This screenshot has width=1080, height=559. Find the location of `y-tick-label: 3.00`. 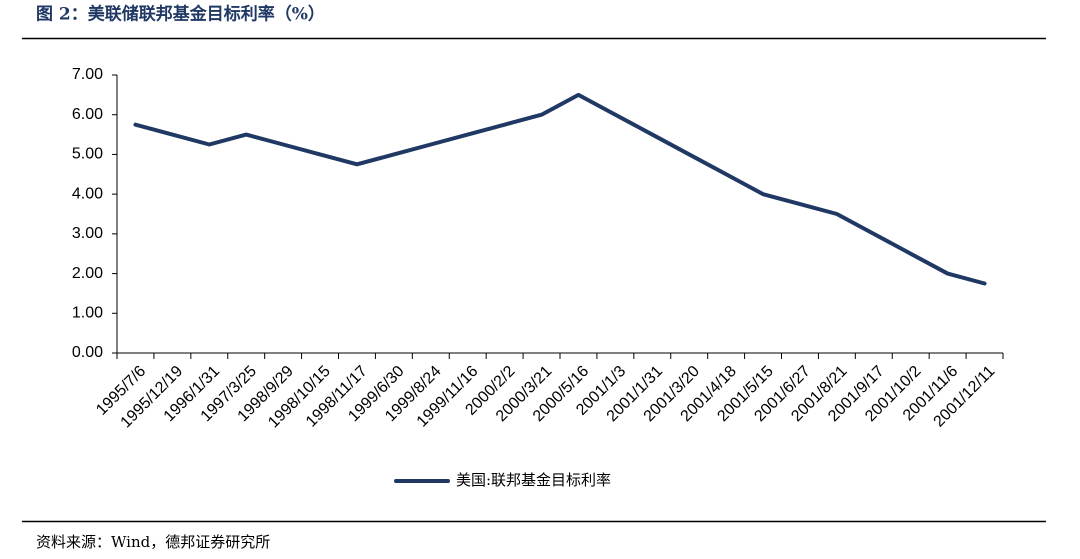

y-tick-label: 3.00 is located at coordinates (87, 233).